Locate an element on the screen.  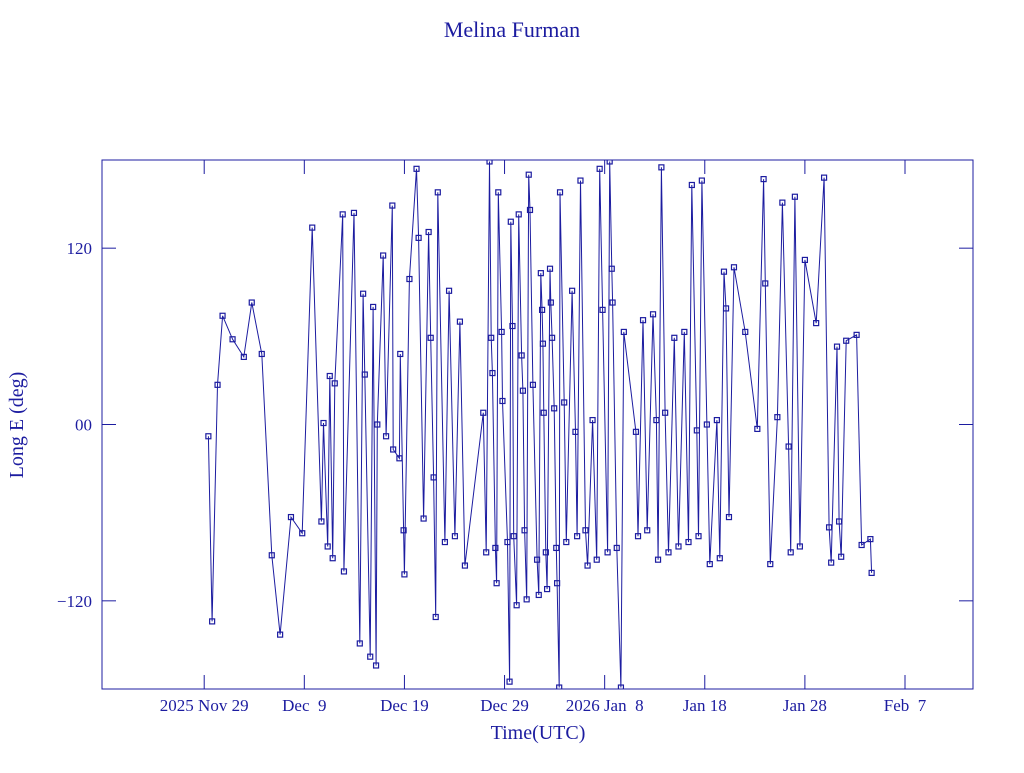
x-tick-label: Feb 7 is located at coordinates (905, 705).